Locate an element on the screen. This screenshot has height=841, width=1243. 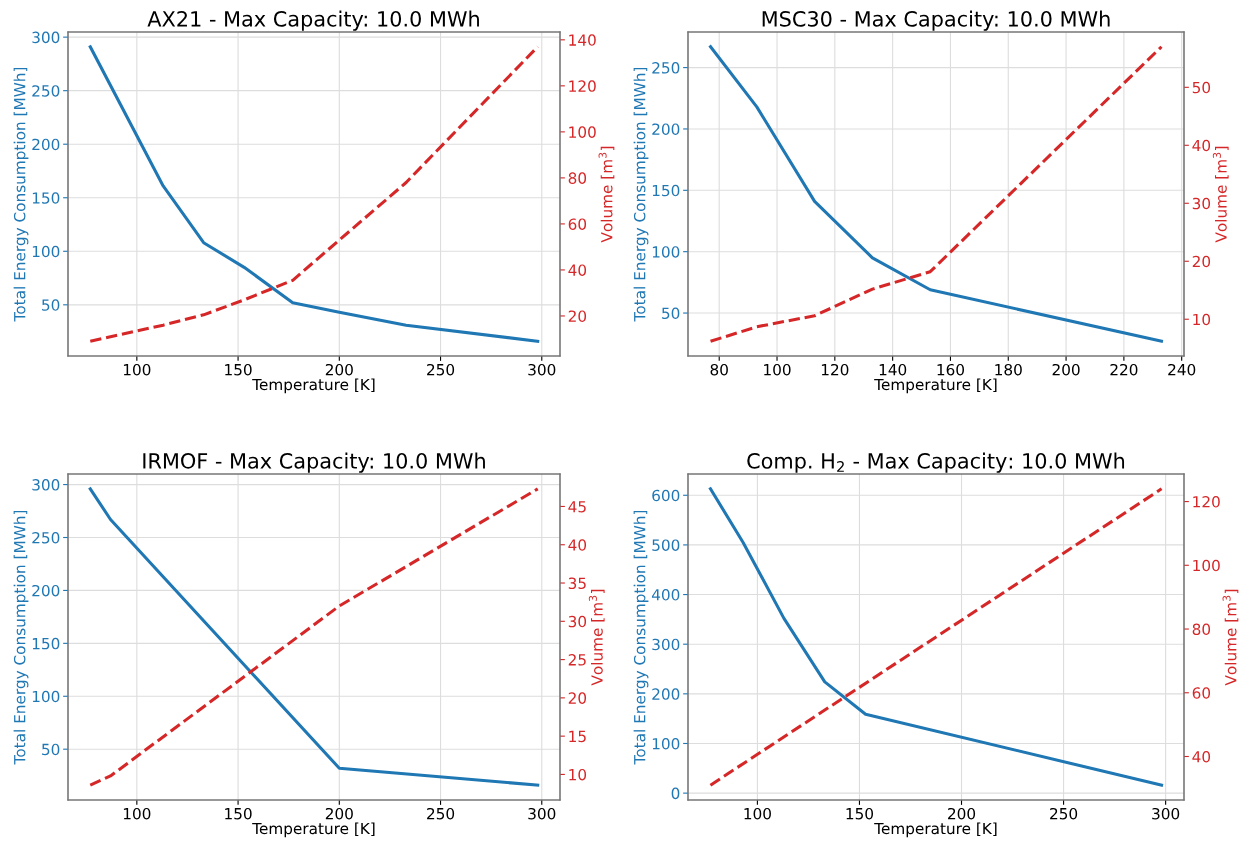
y-tick-label: 500 is located at coordinates (666, 545).